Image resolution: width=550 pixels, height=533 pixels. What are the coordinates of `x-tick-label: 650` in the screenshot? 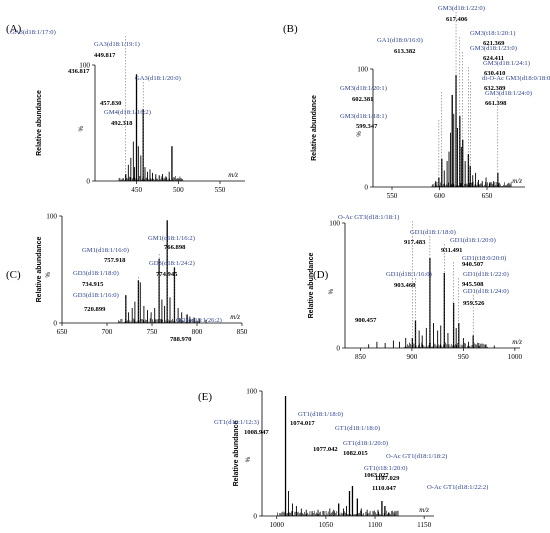 It's located at (487, 196).